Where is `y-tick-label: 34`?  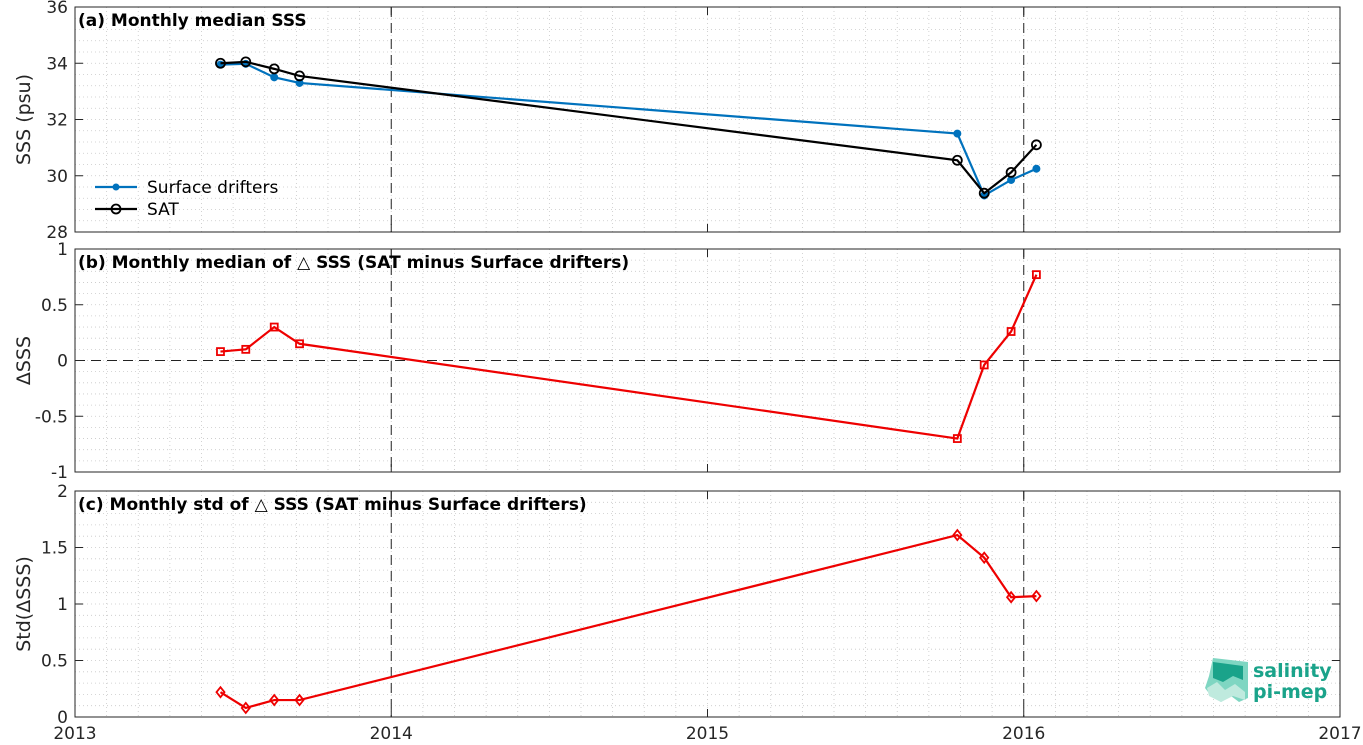 y-tick-label: 34 is located at coordinates (57, 64).